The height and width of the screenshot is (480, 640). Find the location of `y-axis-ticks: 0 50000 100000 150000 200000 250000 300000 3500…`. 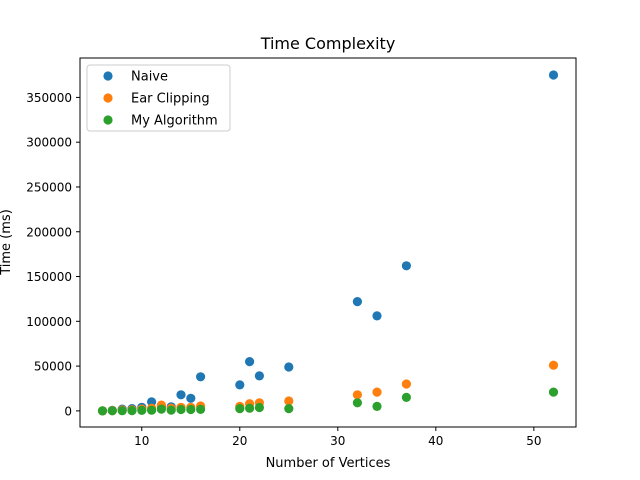

y-axis-ticks: 0 50000 100000 150000 200000 250000 300000 3500… is located at coordinates (53, 254).